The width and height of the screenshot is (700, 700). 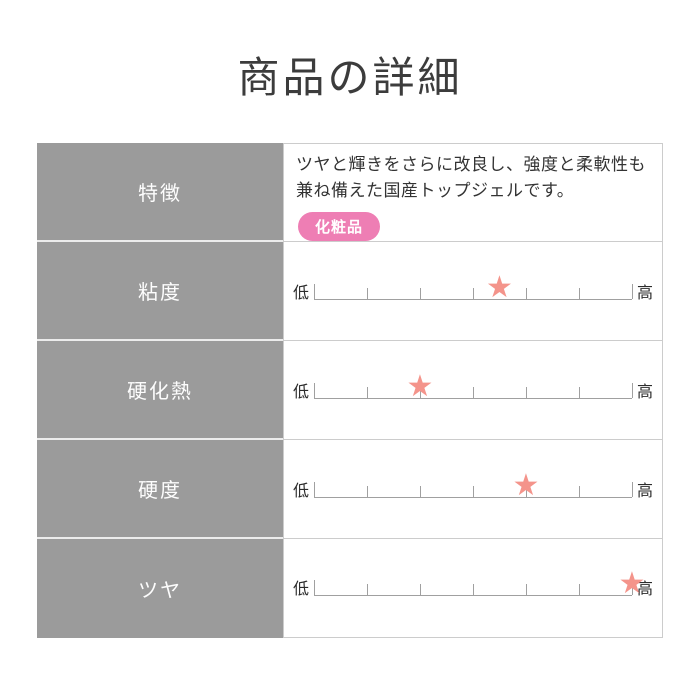 I want to click on row-label-text: ツヤ, so click(x=160, y=591).